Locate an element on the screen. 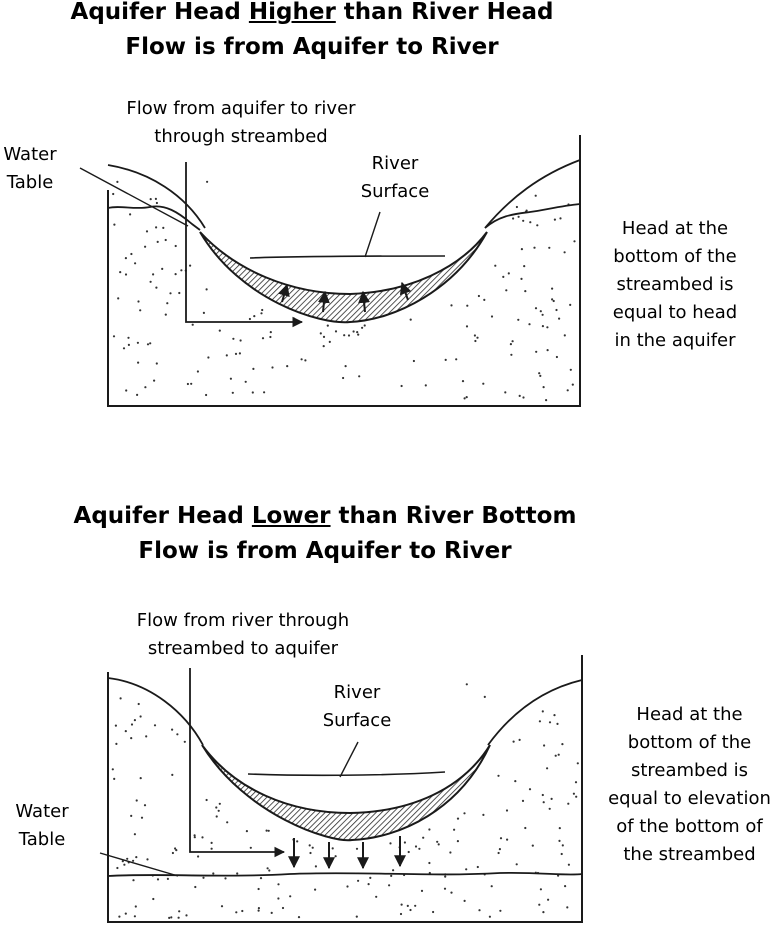 The height and width of the screenshot is (929, 779). panel-1-flow-arrow is located at coordinates (284, 293).